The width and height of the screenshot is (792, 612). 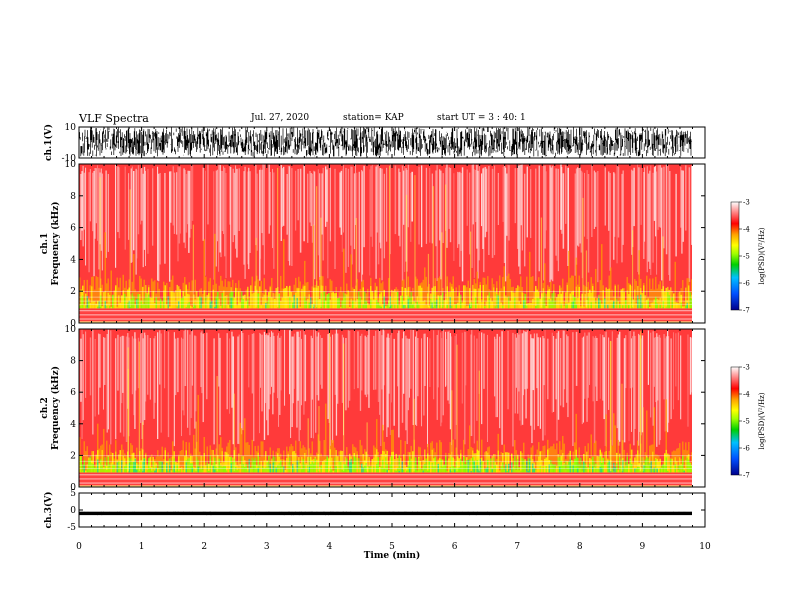 I want to click on x-tick-label: 0, so click(x=79, y=547).